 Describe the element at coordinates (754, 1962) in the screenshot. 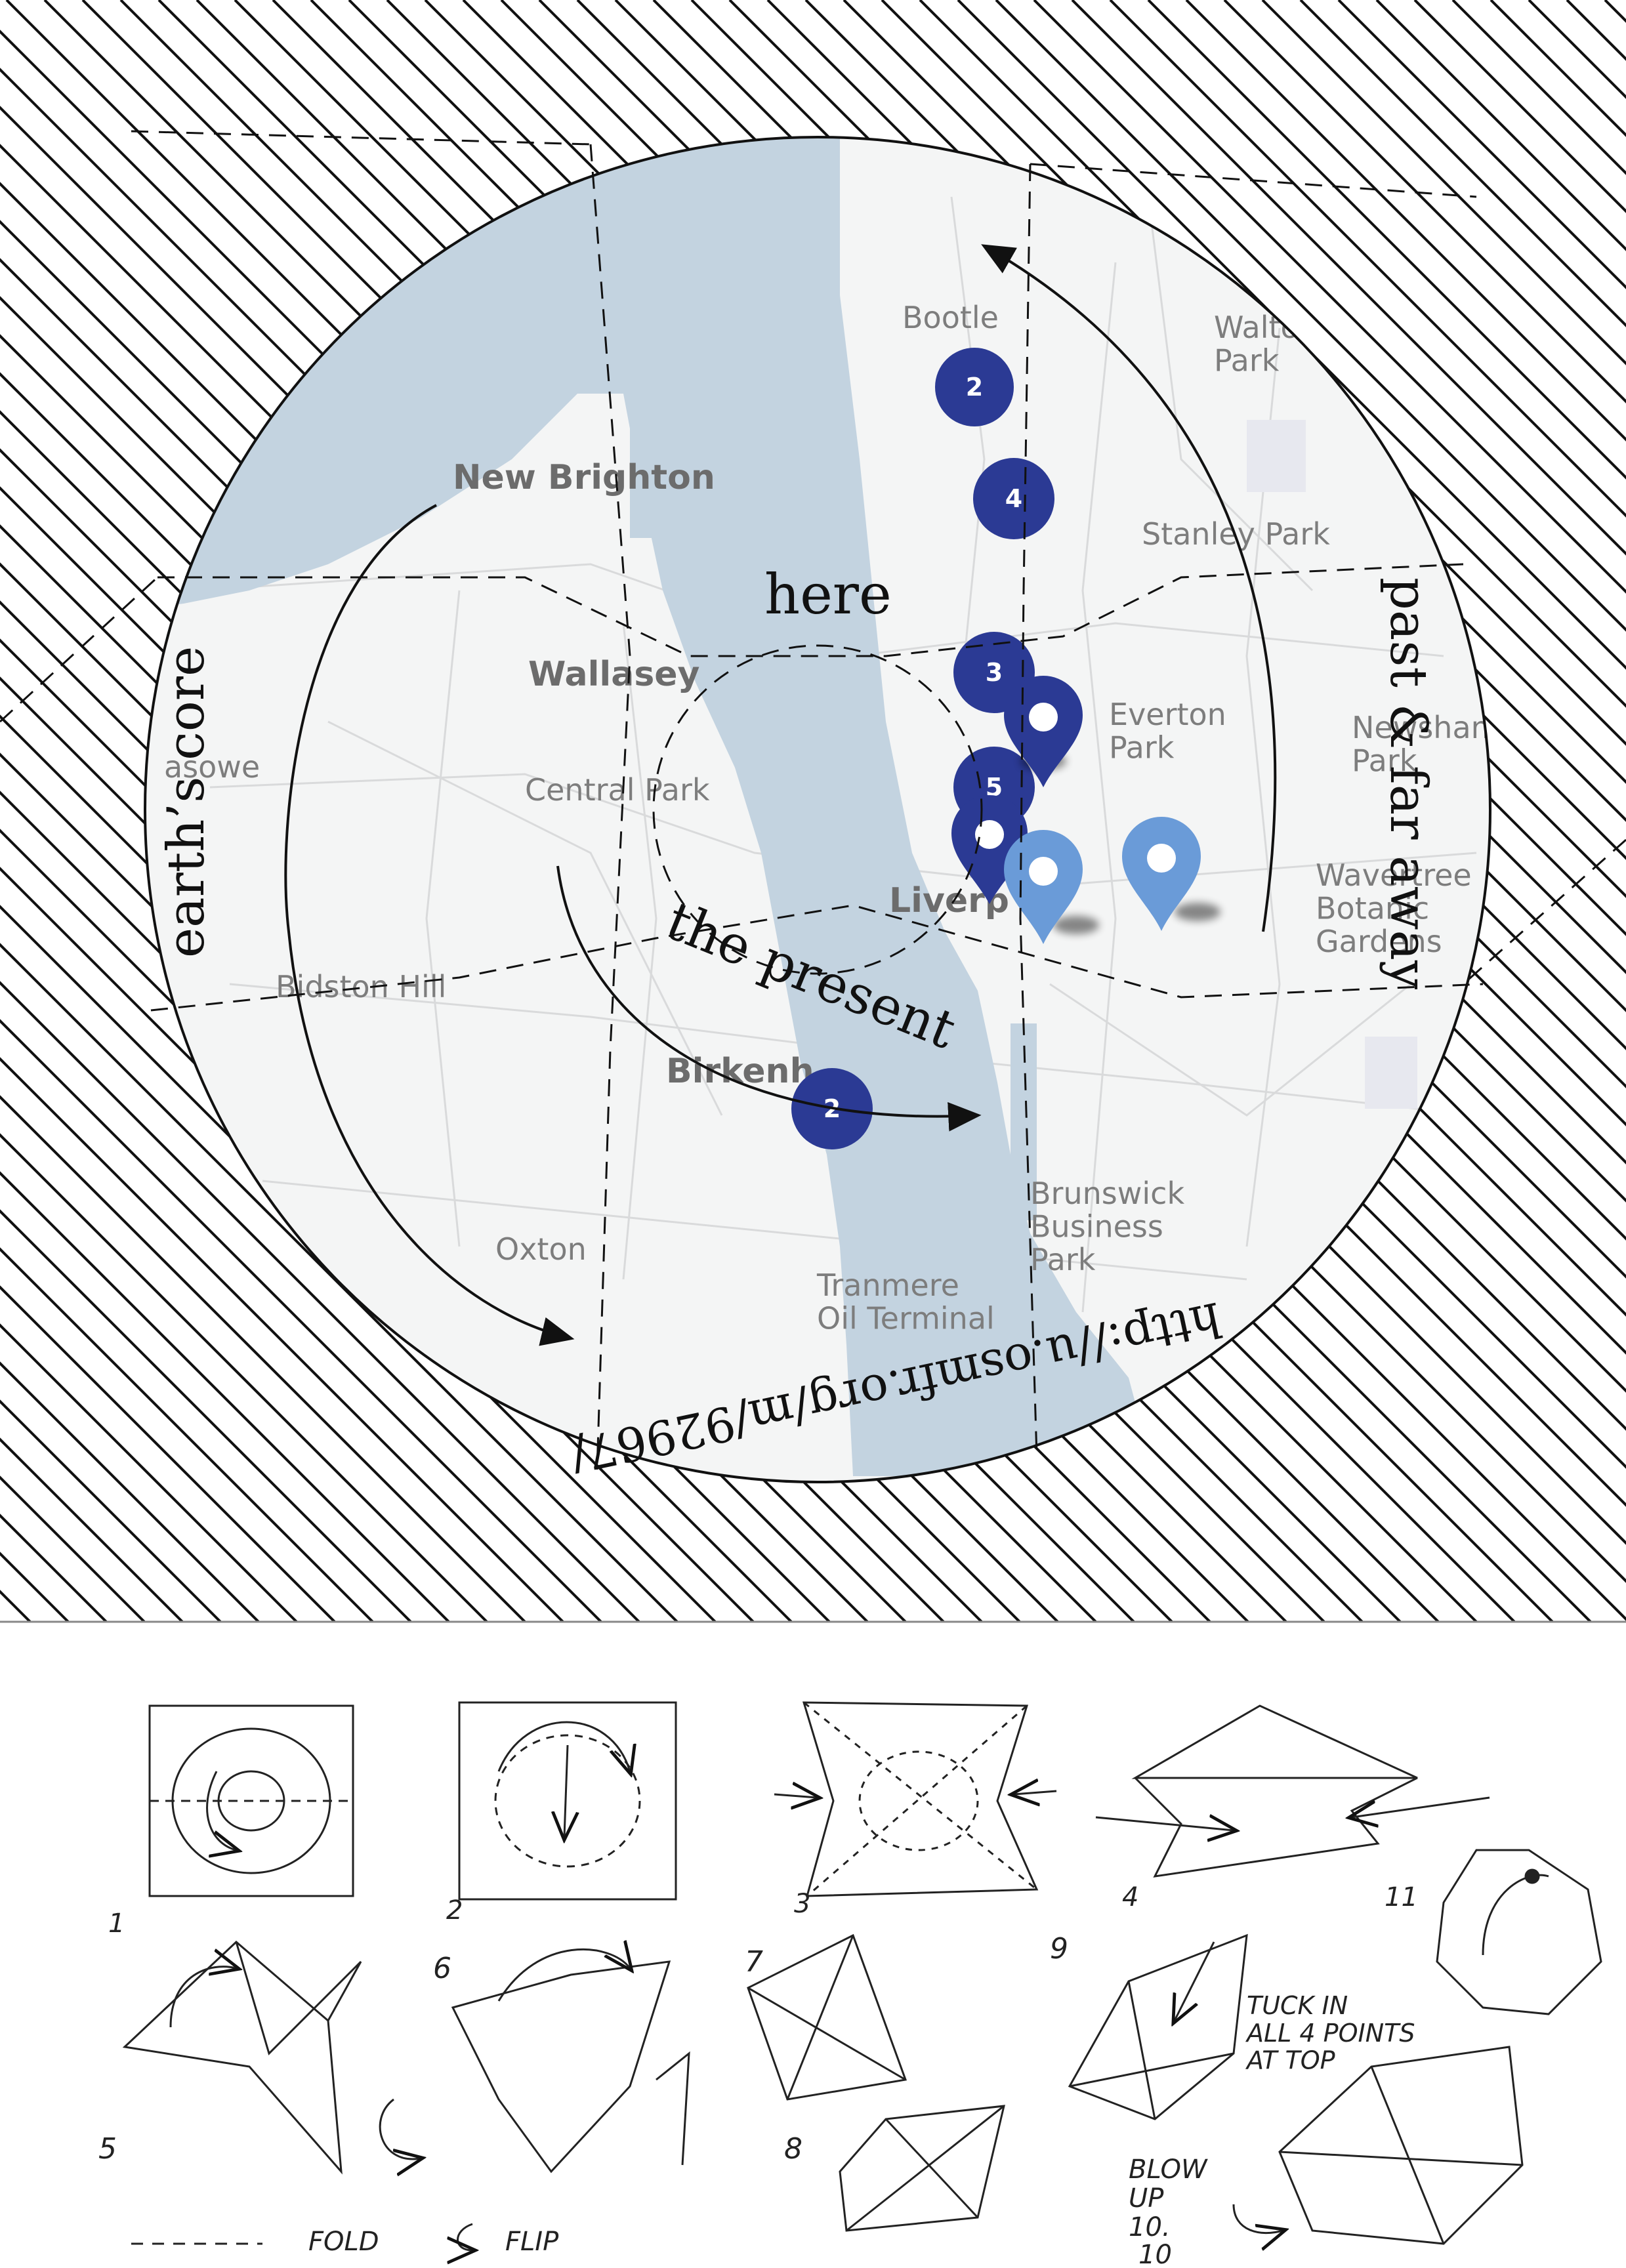

I see `step-number-7: 7` at that location.